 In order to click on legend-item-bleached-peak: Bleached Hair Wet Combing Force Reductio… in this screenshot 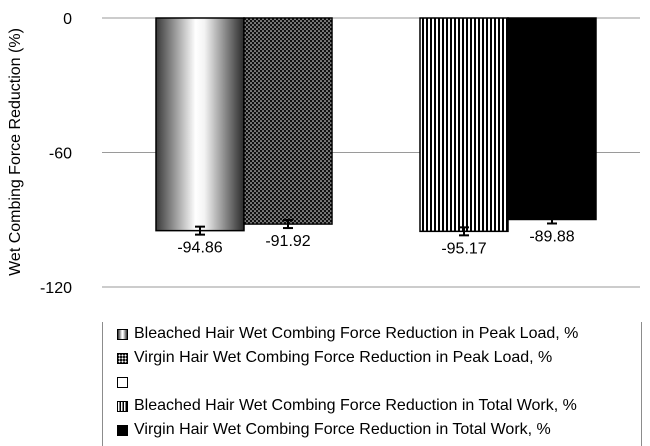, I will do `click(379, 334)`.